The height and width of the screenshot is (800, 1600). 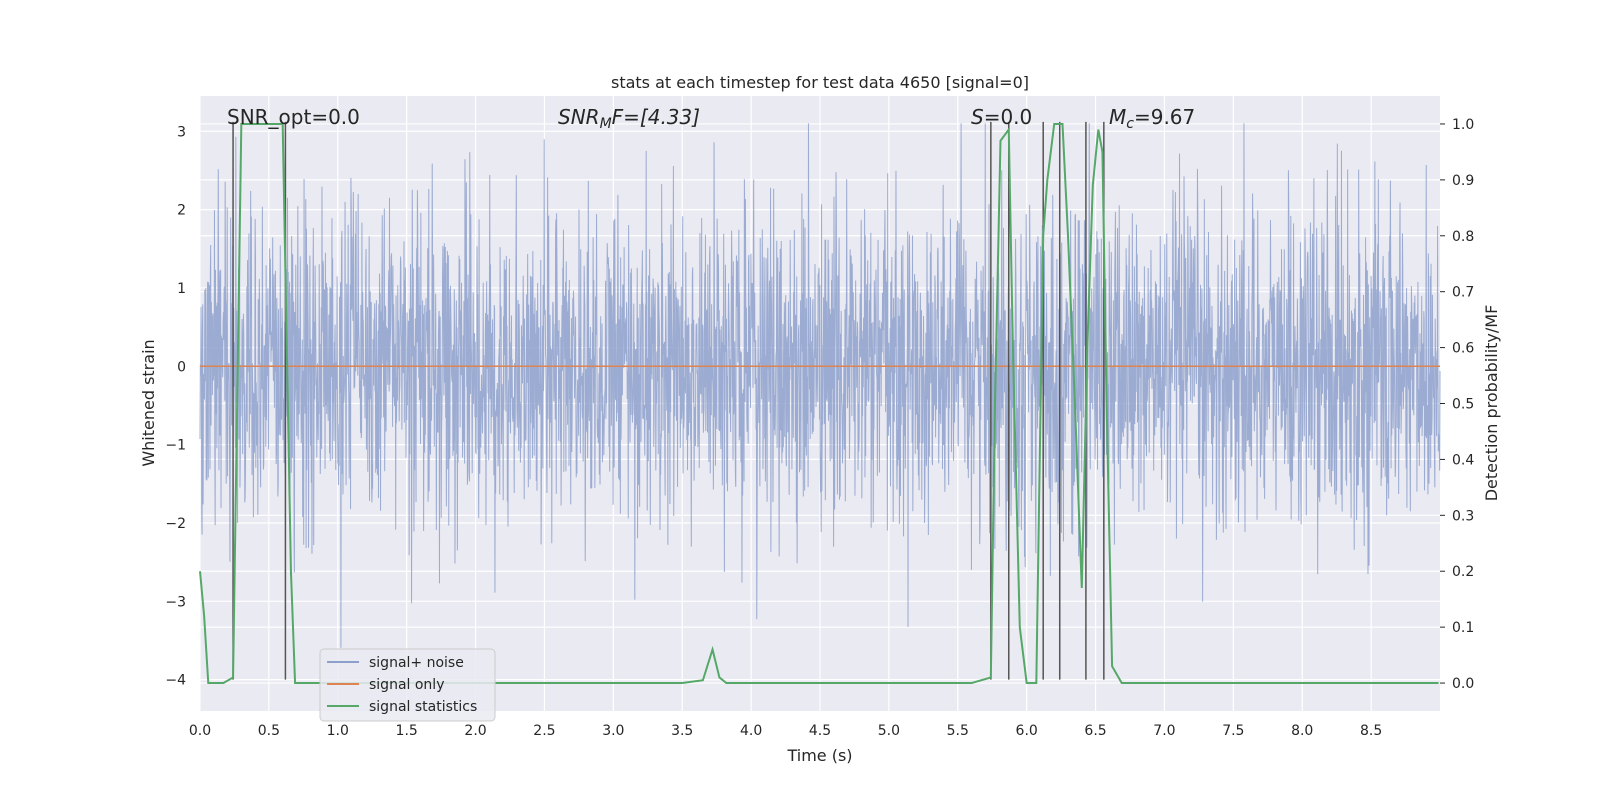 What do you see at coordinates (1463, 460) in the screenshot?
I see `y2-tick-label: 0.4` at bounding box center [1463, 460].